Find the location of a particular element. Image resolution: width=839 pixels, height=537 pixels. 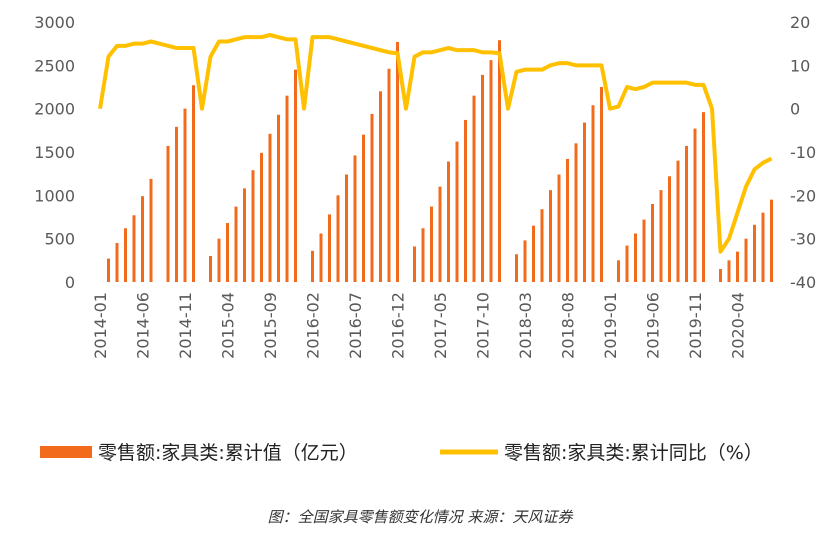

legend-label: 零售额:家具类:累计同比（%） is located at coordinates (633, 453).